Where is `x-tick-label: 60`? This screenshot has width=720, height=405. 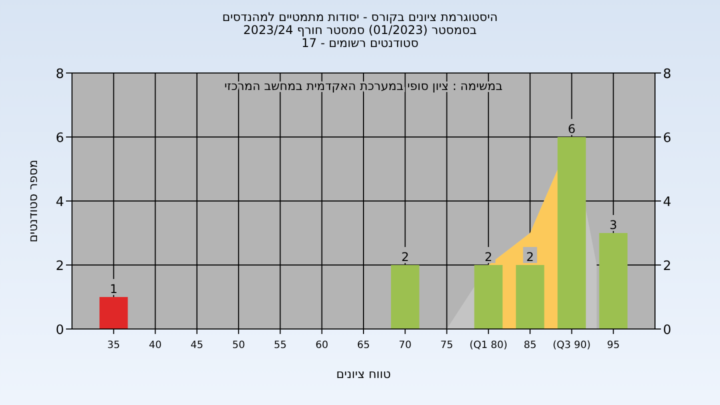
x-tick-label: 60 is located at coordinates (321, 345).